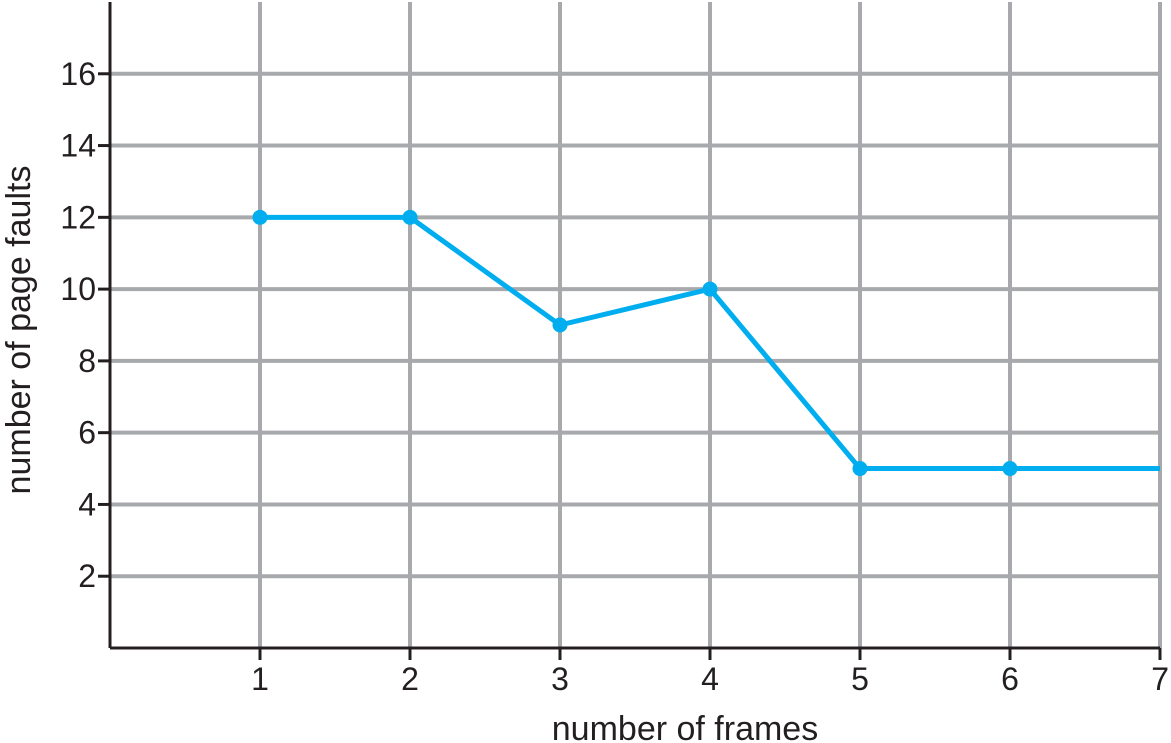 The height and width of the screenshot is (743, 1171). Describe the element at coordinates (1010, 679) in the screenshot. I see `x-tick-label-6: 6` at that location.